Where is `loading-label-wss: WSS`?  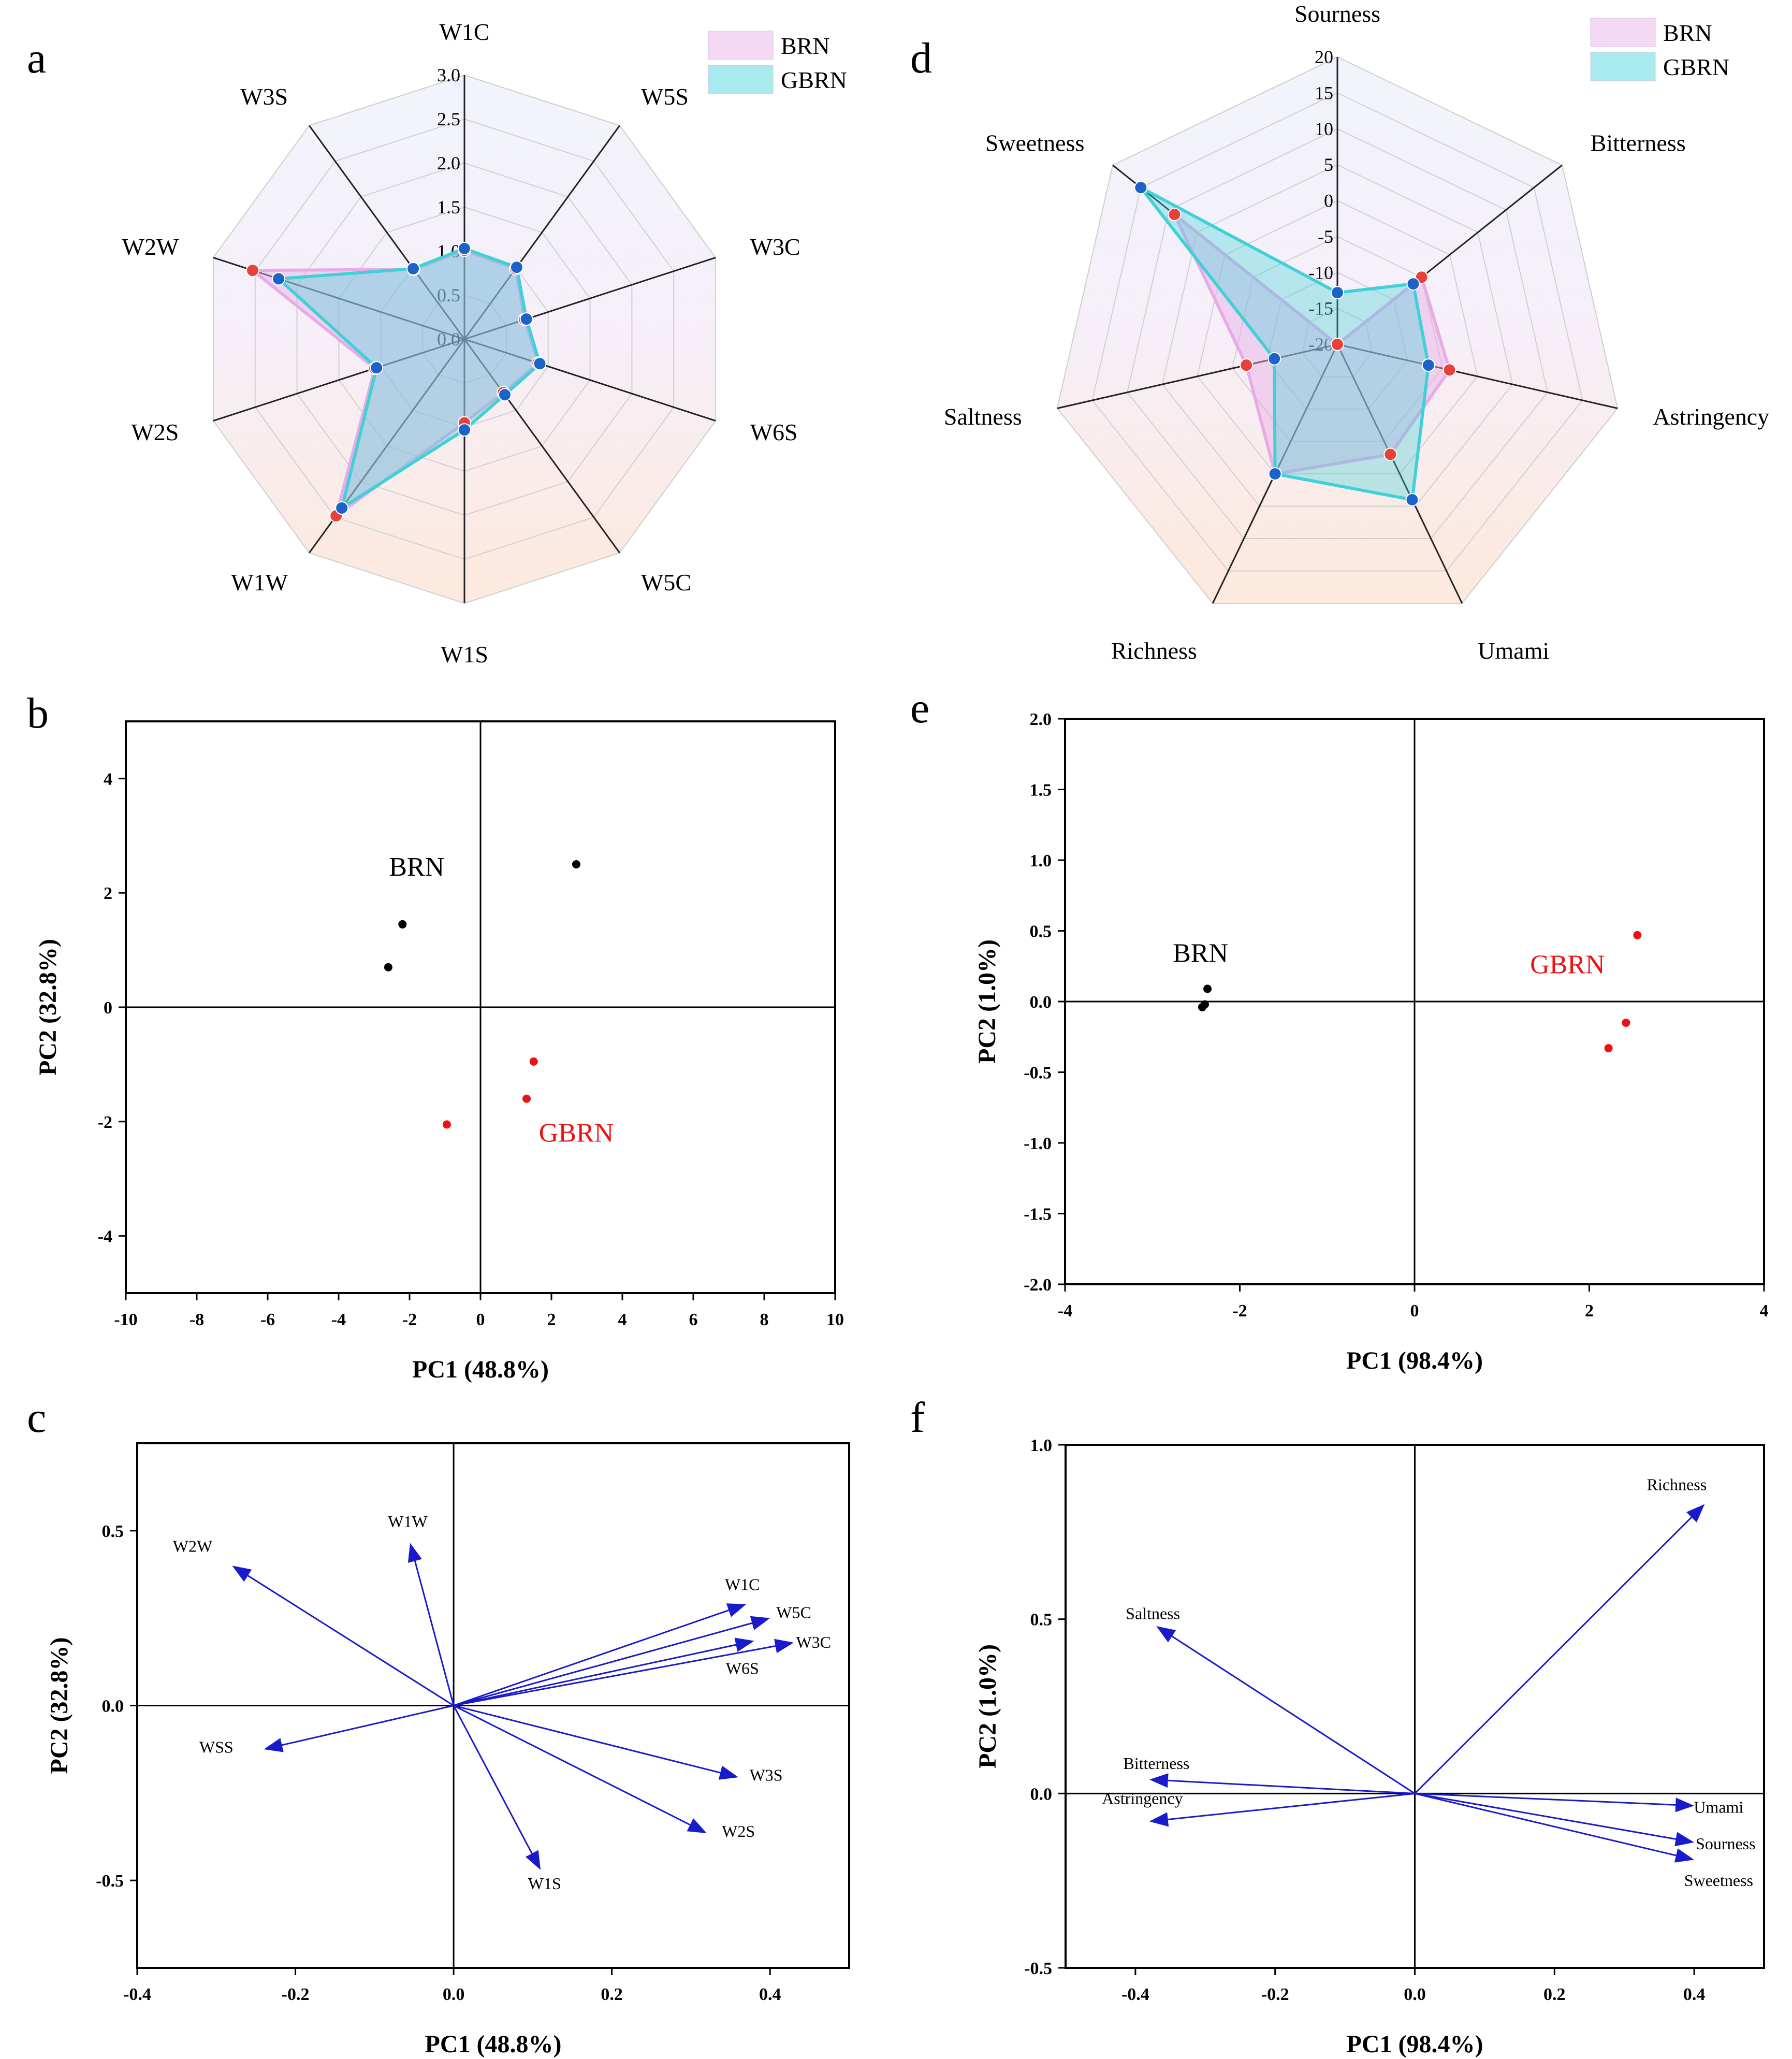 loading-label-wss: WSS is located at coordinates (217, 1748).